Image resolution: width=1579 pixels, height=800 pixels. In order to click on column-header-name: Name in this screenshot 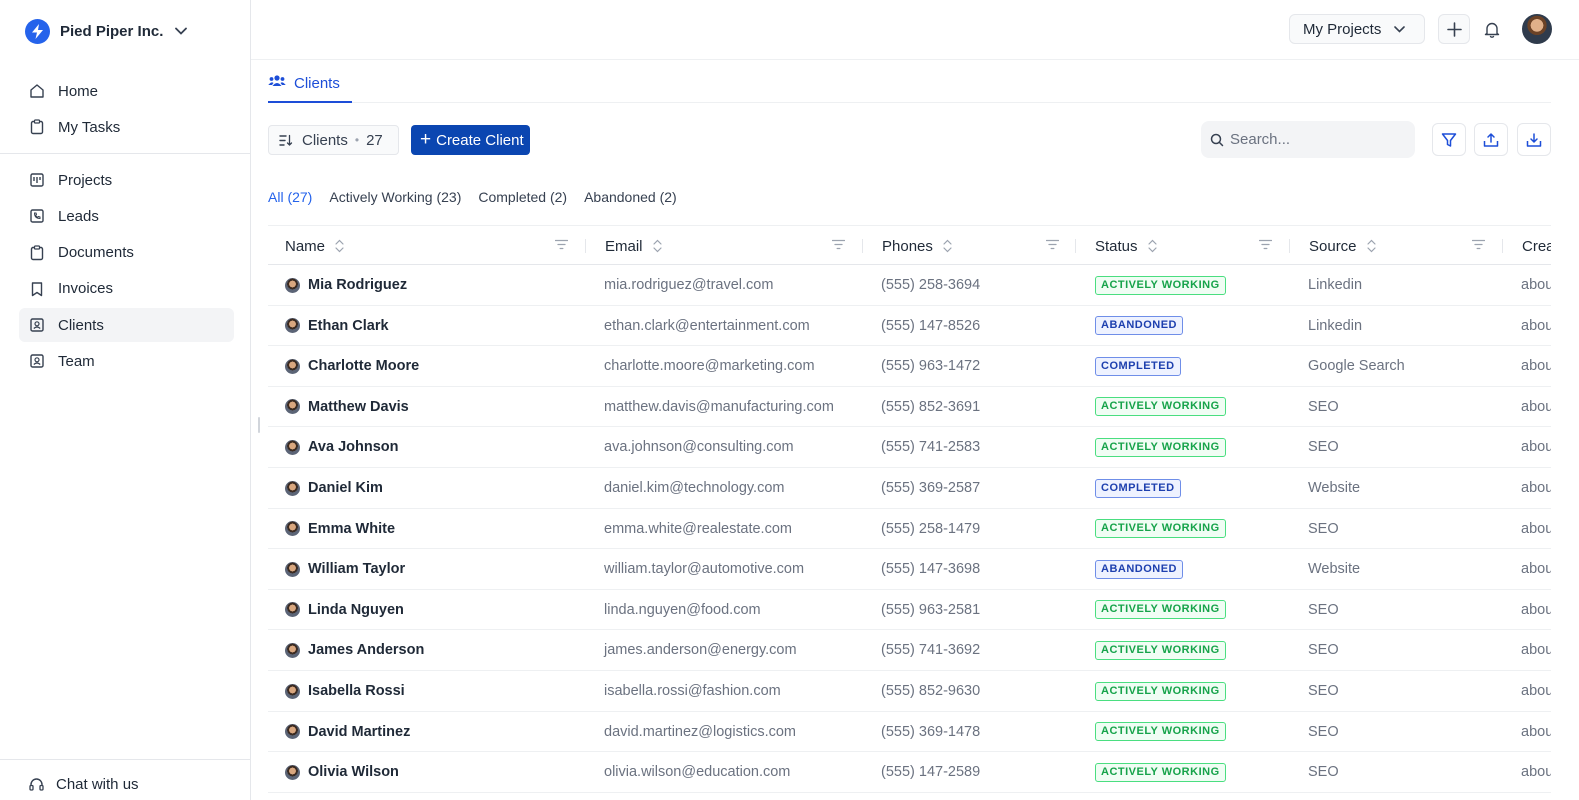, I will do `click(314, 246)`.